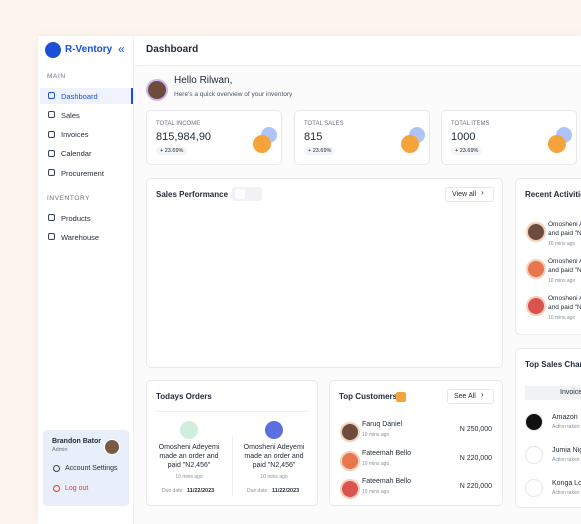  What do you see at coordinates (76, 441) in the screenshot?
I see `user-name: Brandon Bator` at bounding box center [76, 441].